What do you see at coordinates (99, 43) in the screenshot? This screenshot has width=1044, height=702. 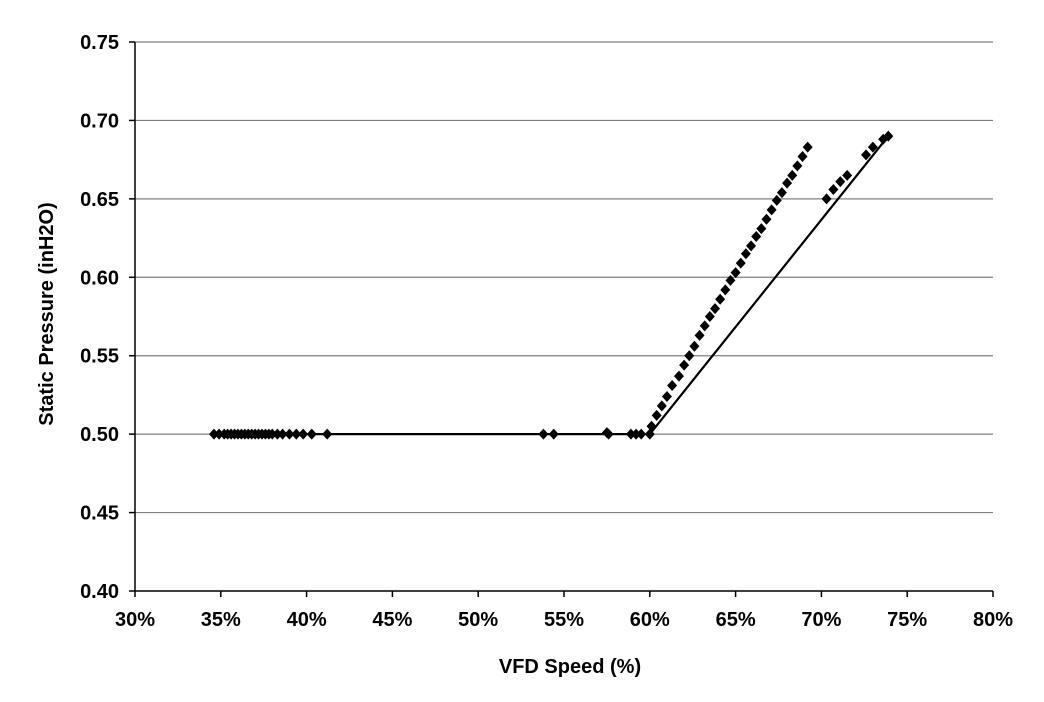 I see `y-tick-label: 0.75` at bounding box center [99, 43].